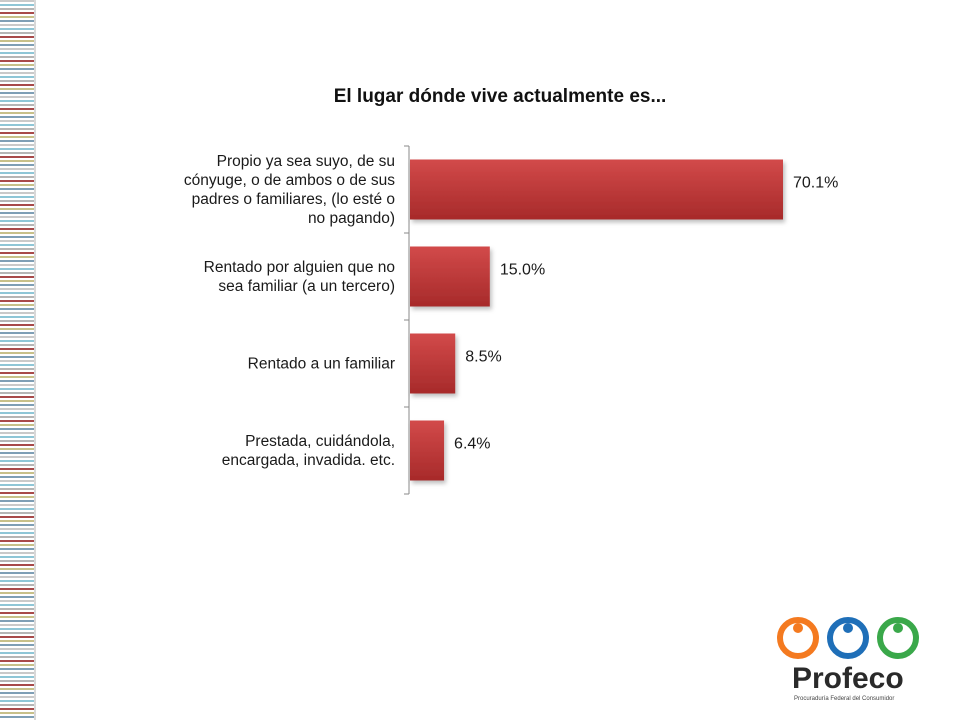 The width and height of the screenshot is (960, 720). I want to click on profeco-subtitle: Procuraduría Federal del Consumidor, so click(844, 699).